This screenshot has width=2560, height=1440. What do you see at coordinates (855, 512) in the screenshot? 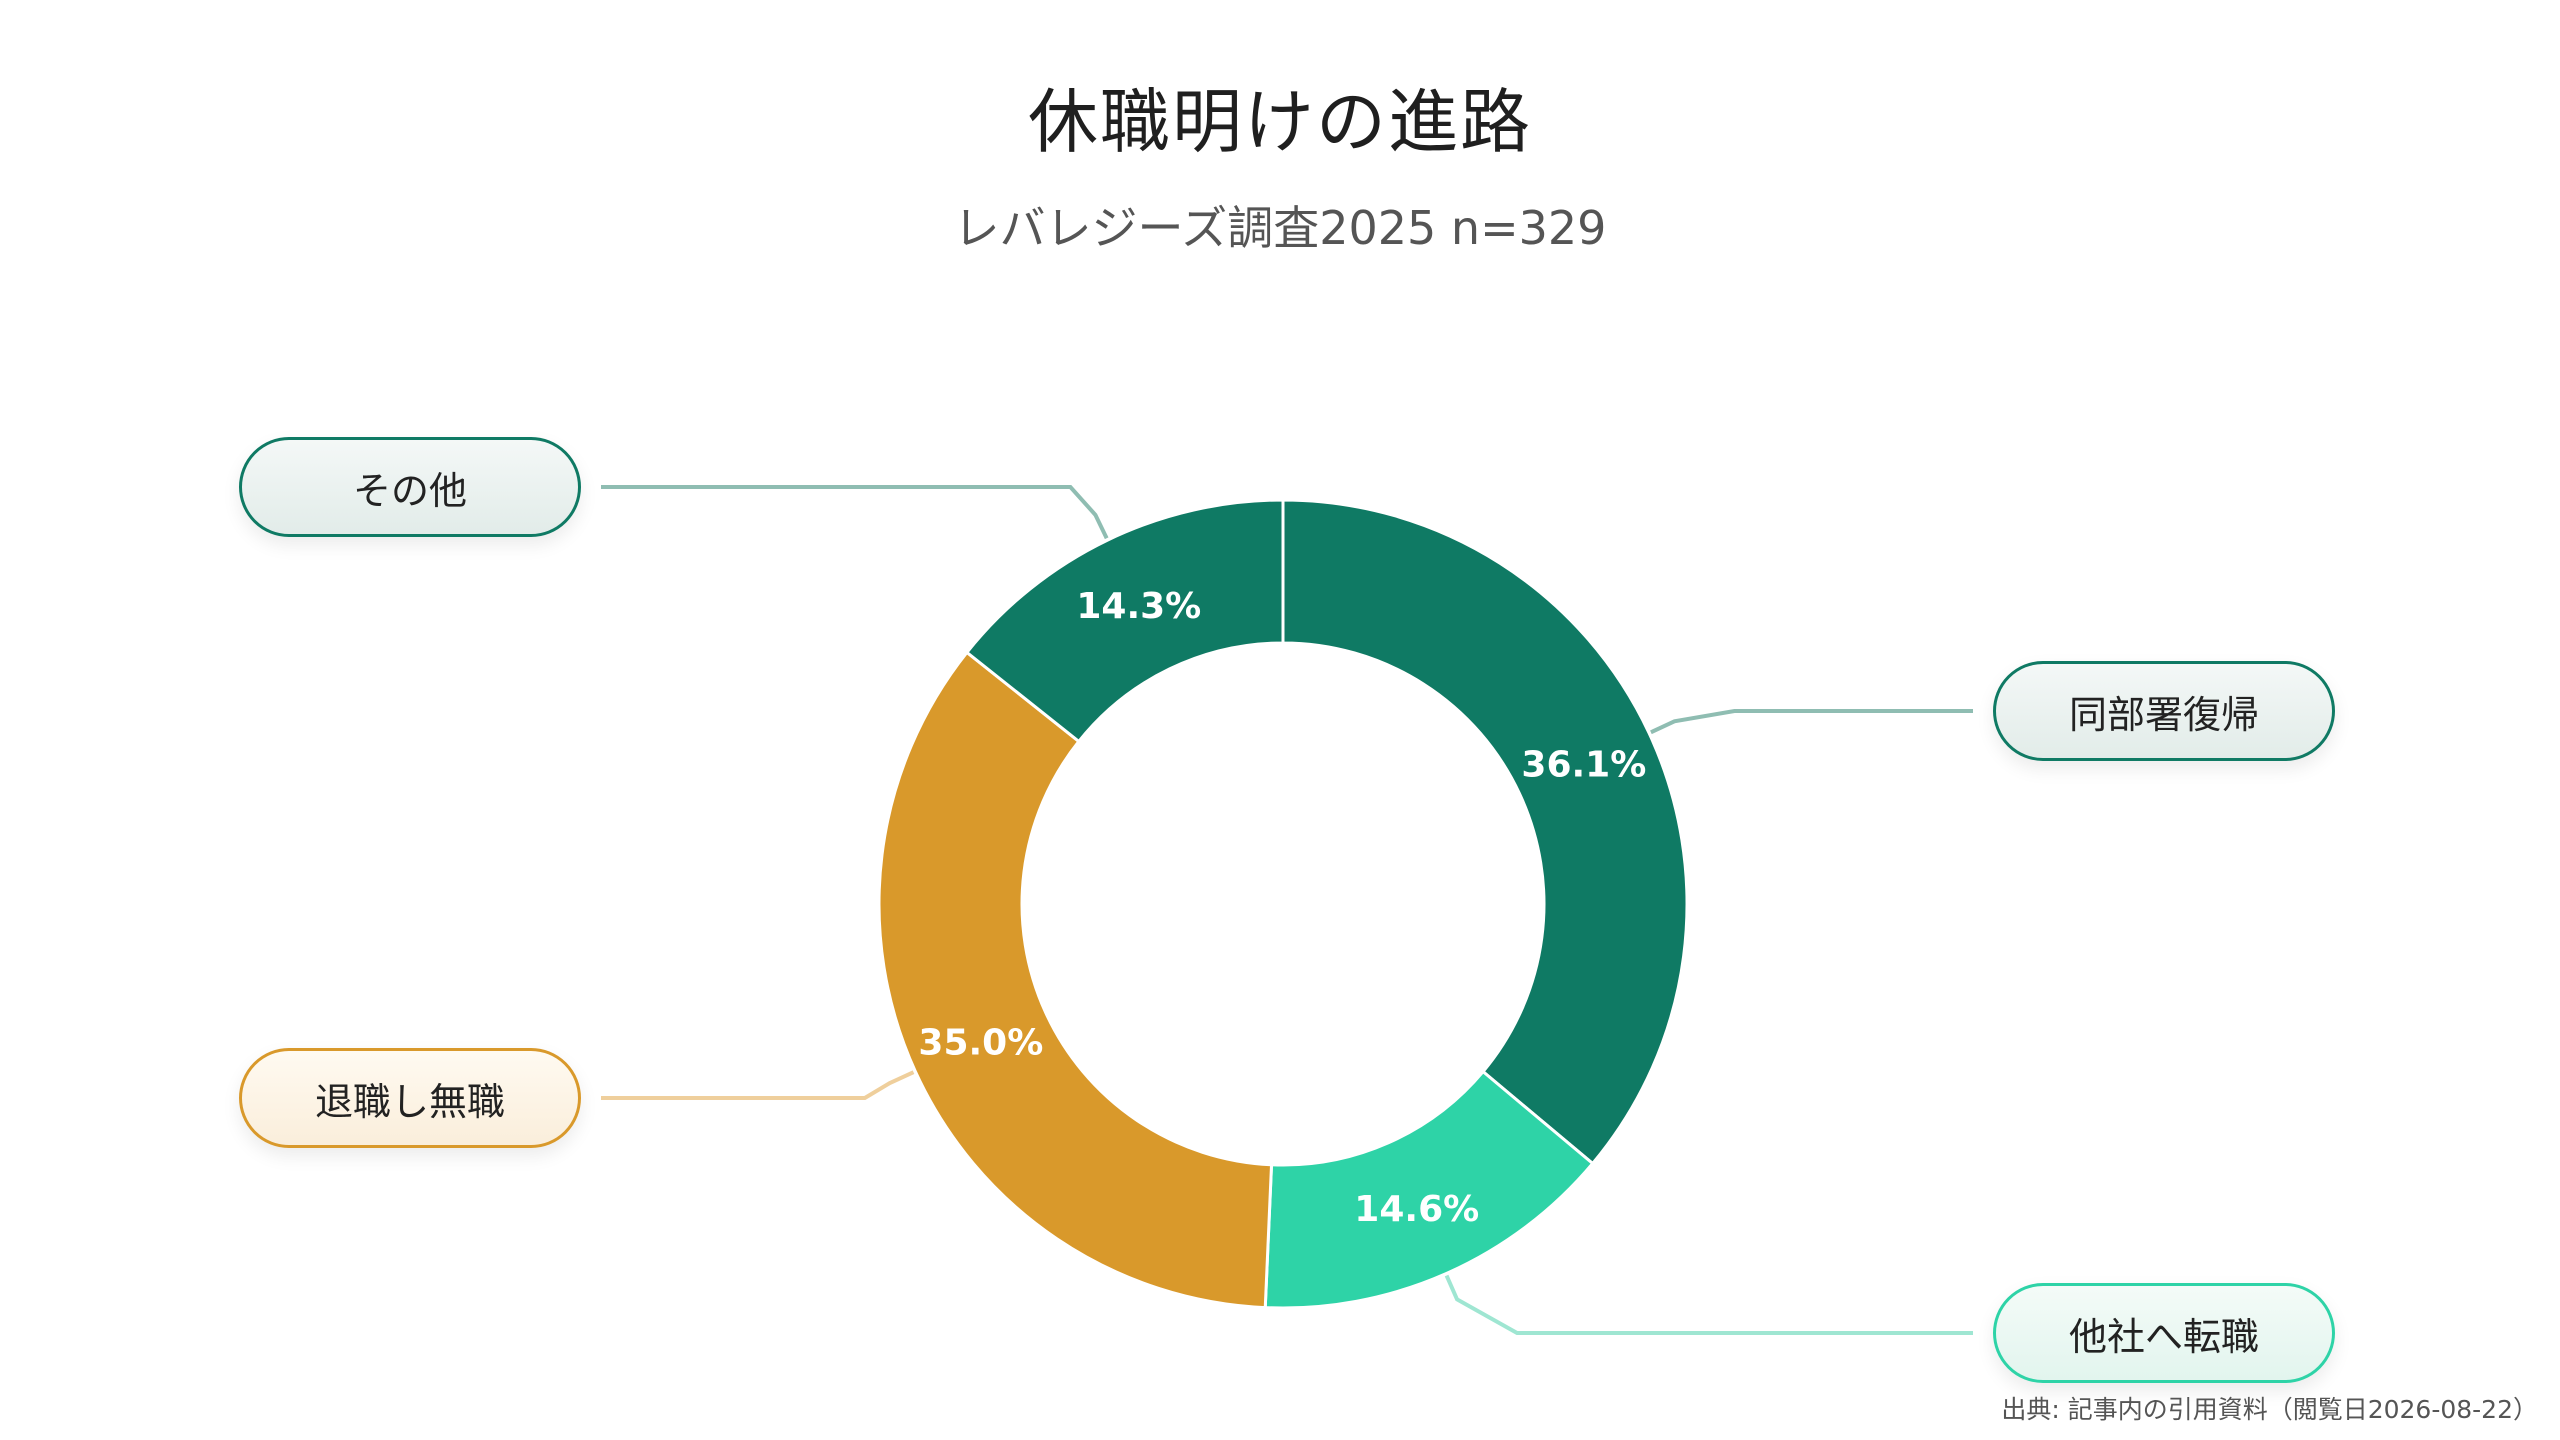
I see `leader-other` at bounding box center [855, 512].